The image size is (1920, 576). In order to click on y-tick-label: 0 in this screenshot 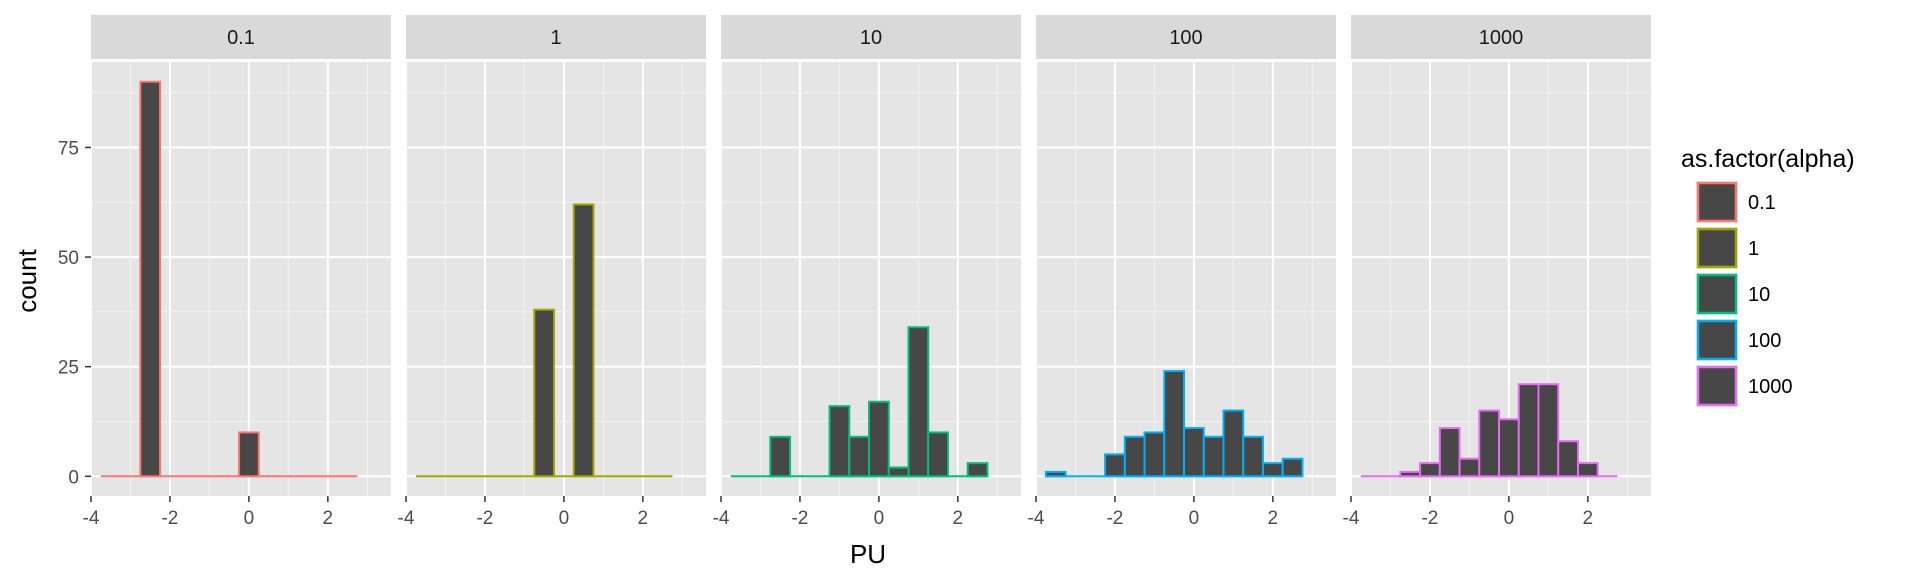, I will do `click(73, 477)`.